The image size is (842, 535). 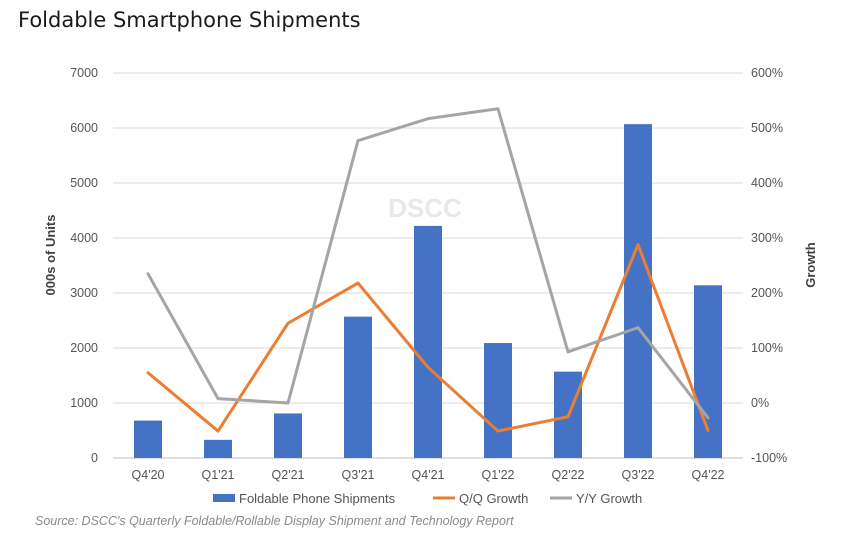 I want to click on y-tick-left: 2000, so click(x=84, y=348).